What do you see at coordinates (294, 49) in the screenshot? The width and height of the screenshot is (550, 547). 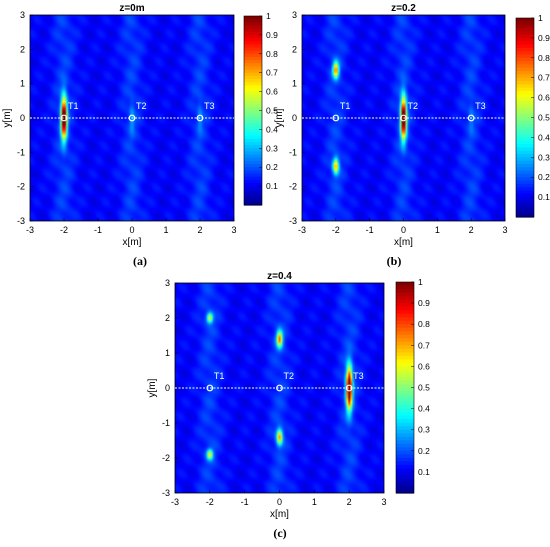 I see `y-tick-label: 2` at bounding box center [294, 49].